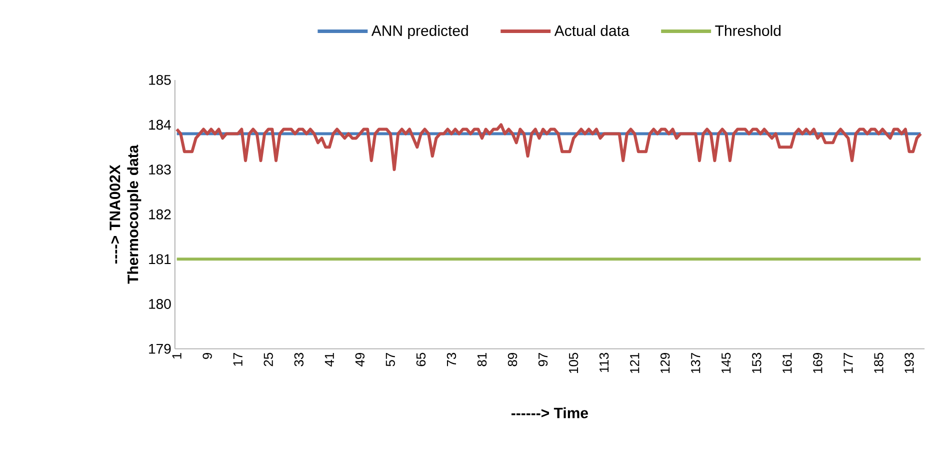 The height and width of the screenshot is (468, 925). What do you see at coordinates (421, 359) in the screenshot?
I see `x-tick-label: 65` at bounding box center [421, 359].